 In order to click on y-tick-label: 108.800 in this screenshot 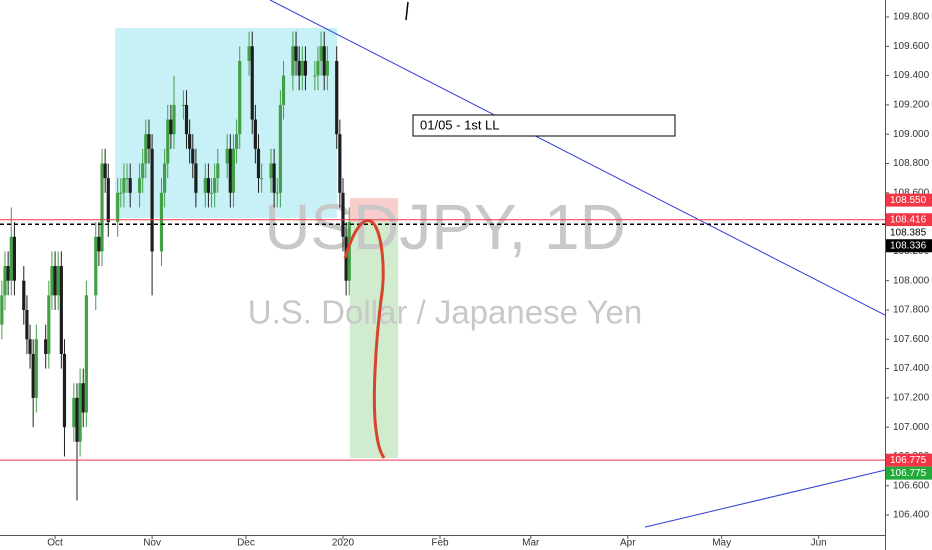, I will do `click(911, 163)`.